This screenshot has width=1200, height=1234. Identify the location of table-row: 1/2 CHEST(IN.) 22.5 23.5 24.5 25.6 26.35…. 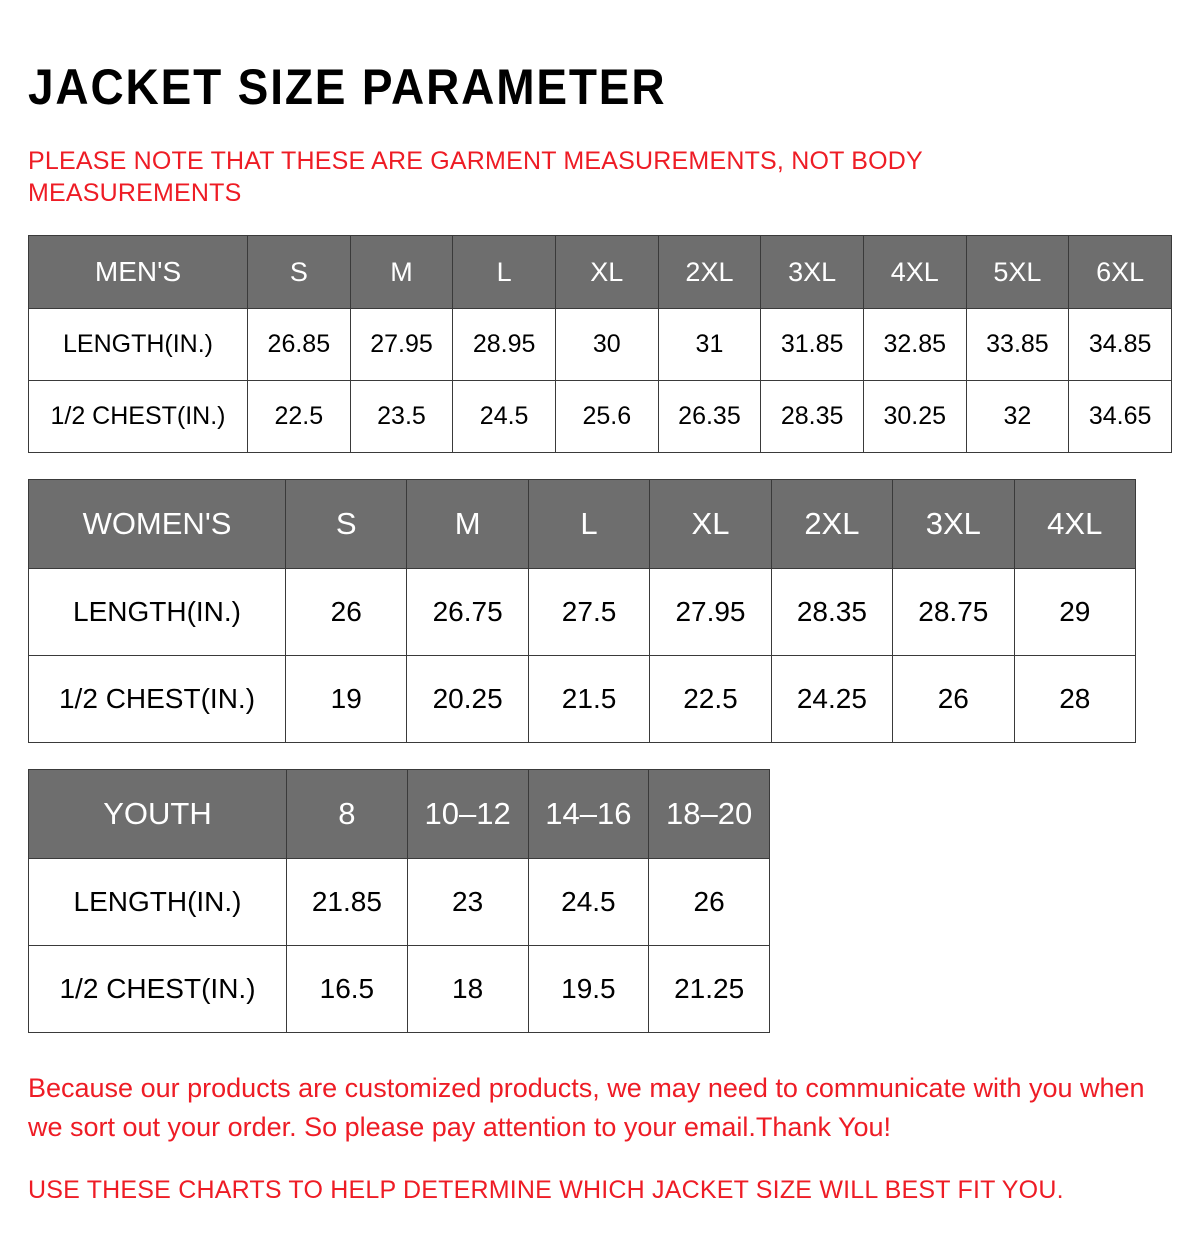
(600, 416).